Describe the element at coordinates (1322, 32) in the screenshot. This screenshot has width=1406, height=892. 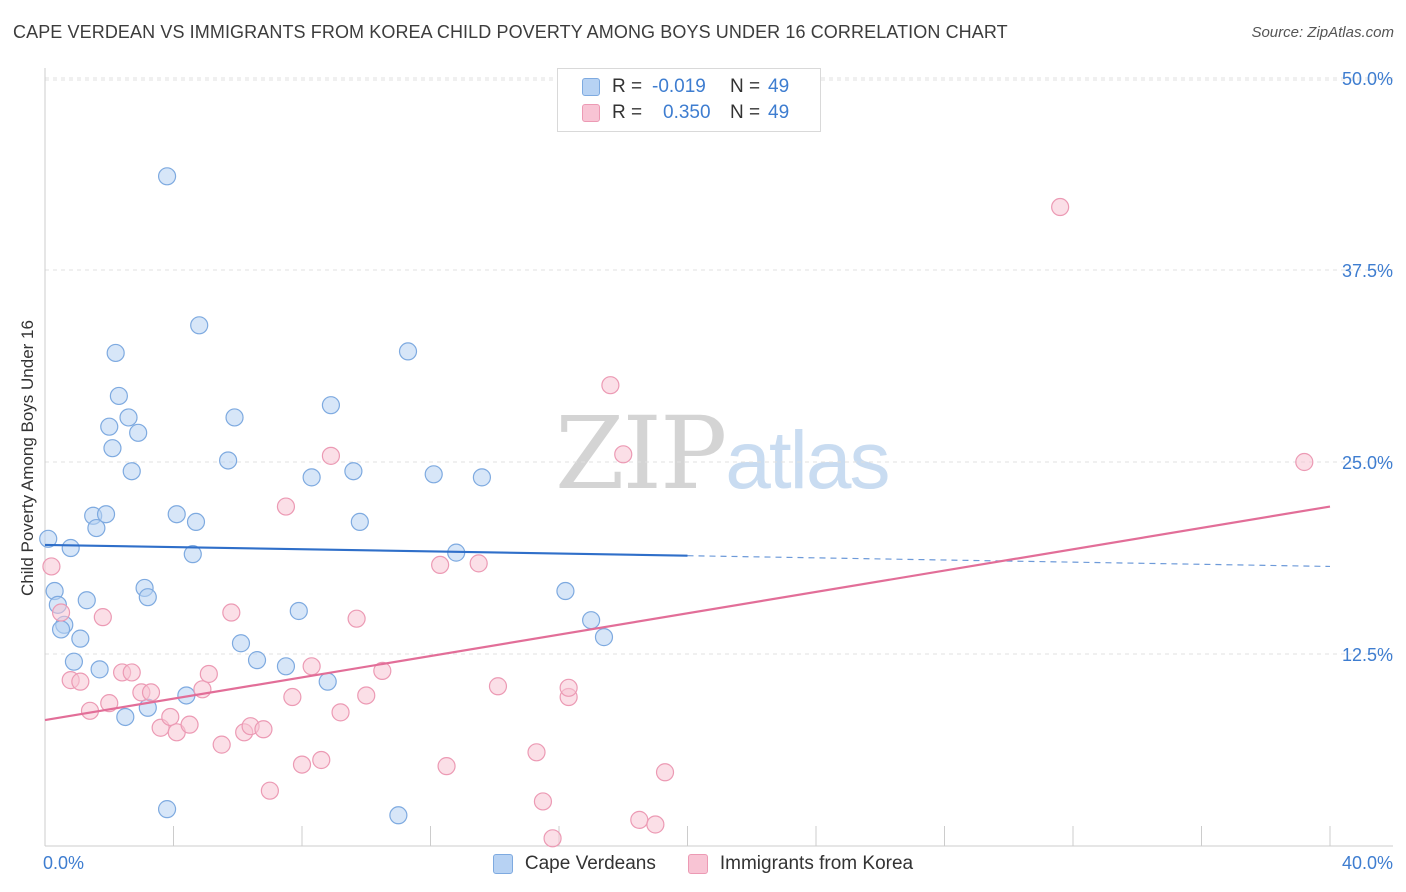
I see `source-label: Source: ZipAtlas.com` at that location.